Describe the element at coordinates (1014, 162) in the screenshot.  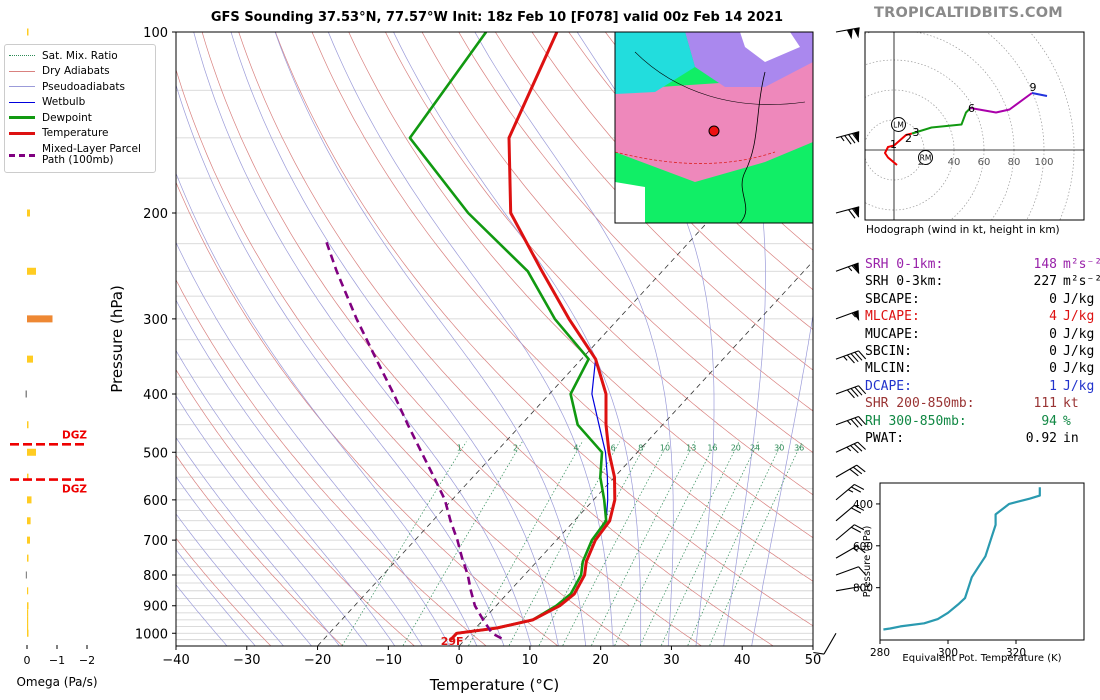
I see `hodo-ring-label: 80` at that location.